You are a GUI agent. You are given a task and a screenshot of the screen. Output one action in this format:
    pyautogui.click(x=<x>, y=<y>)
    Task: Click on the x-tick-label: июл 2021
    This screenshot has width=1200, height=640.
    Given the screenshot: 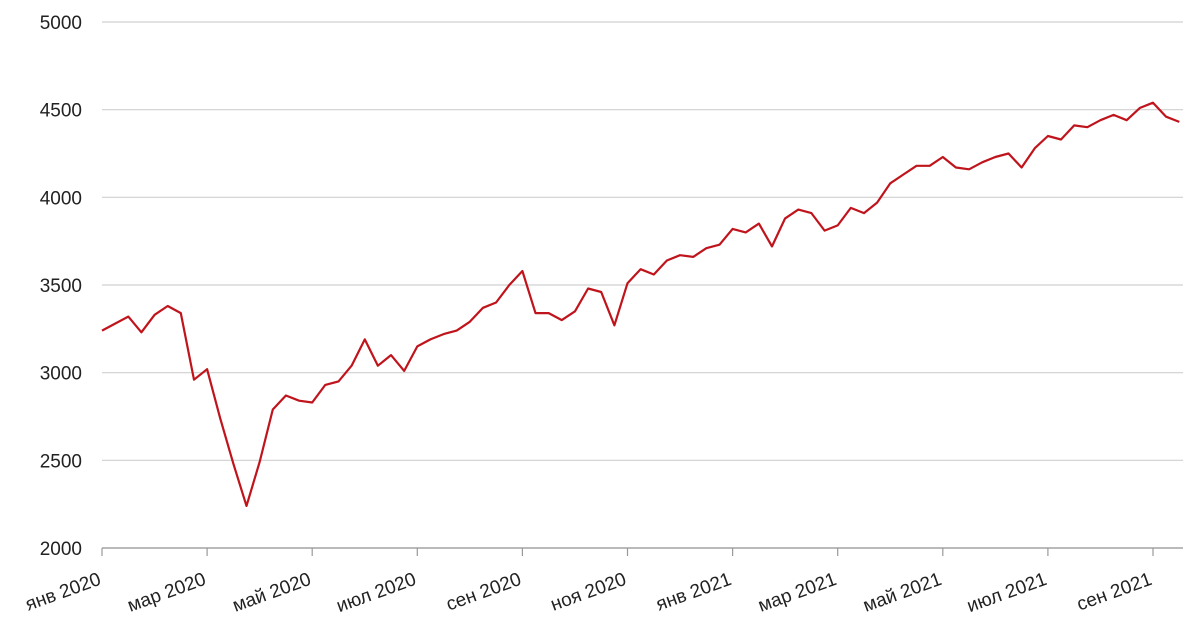 What is the action you would take?
    pyautogui.click(x=1006, y=593)
    